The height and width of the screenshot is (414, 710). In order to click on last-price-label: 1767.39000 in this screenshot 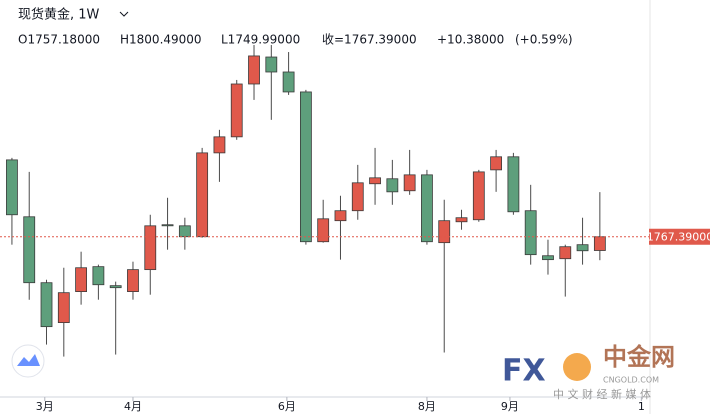, I will do `click(678, 237)`.